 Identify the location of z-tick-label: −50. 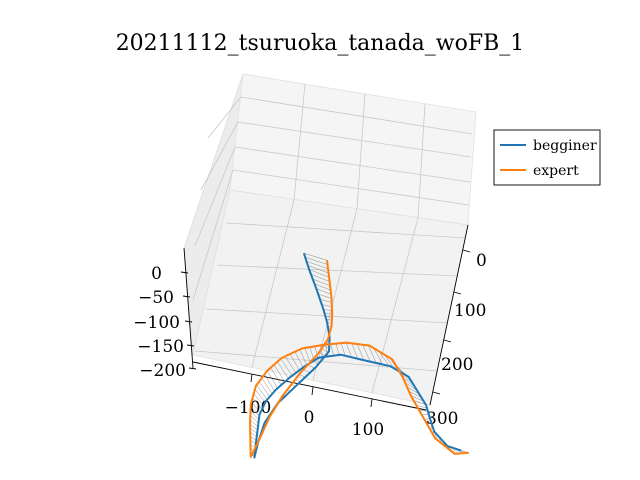
(156, 298).